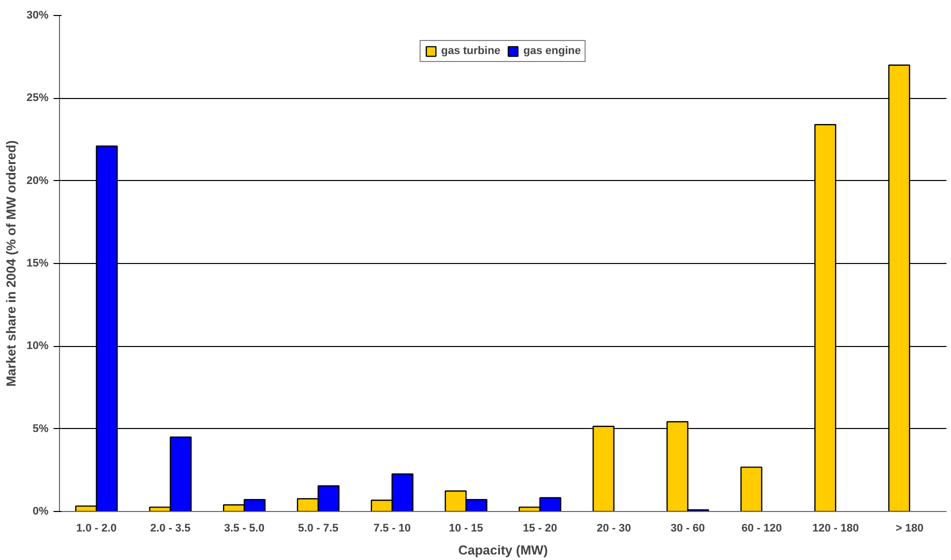 The width and height of the screenshot is (951, 560). What do you see at coordinates (466, 528) in the screenshot?
I see `x-tick-label: 10 - 15` at bounding box center [466, 528].